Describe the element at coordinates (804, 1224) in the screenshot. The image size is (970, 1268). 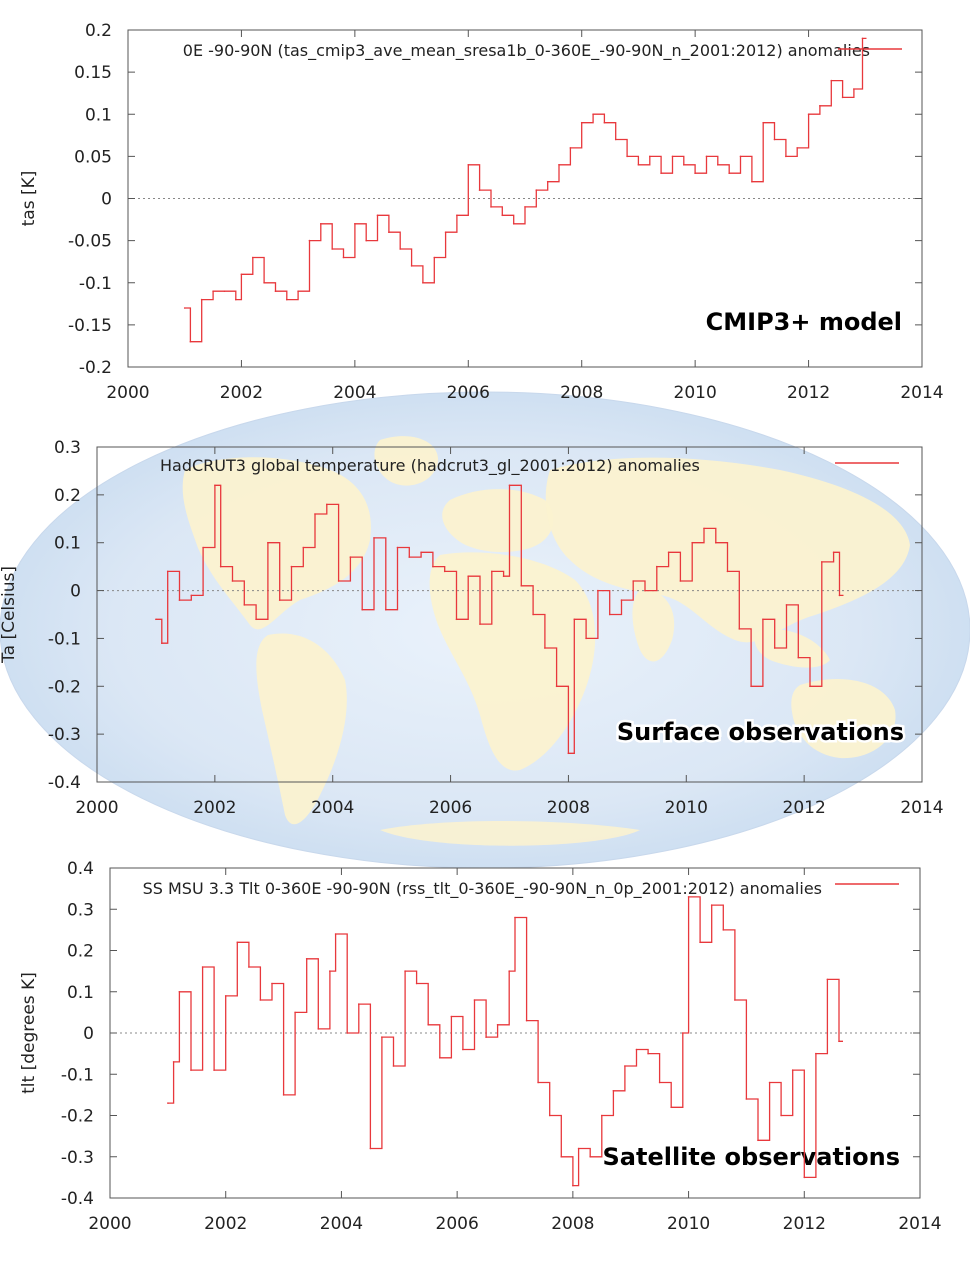
I see `x-tick-label: 2012` at that location.